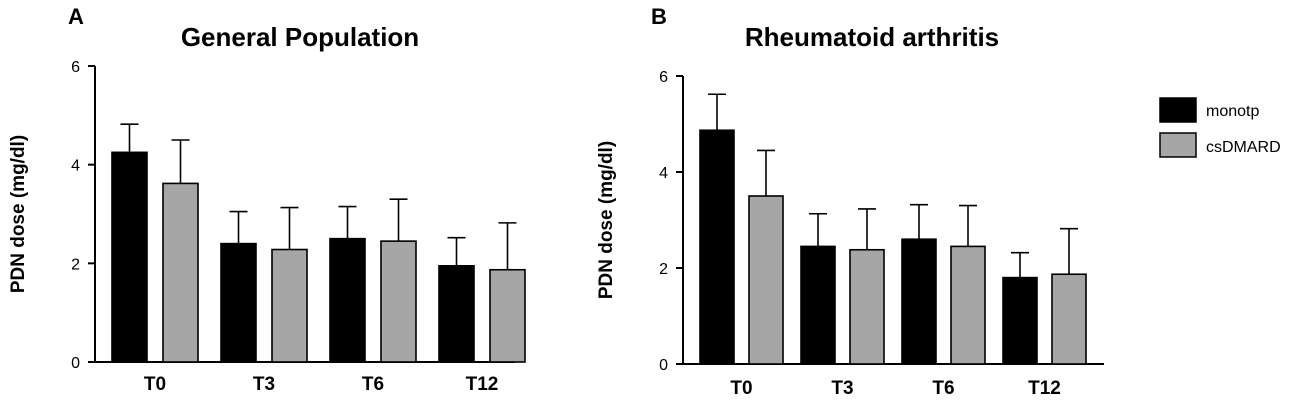 This screenshot has width=1299, height=406. Describe the element at coordinates (1178, 110) in the screenshot. I see `legend-swatch-monotp` at that location.